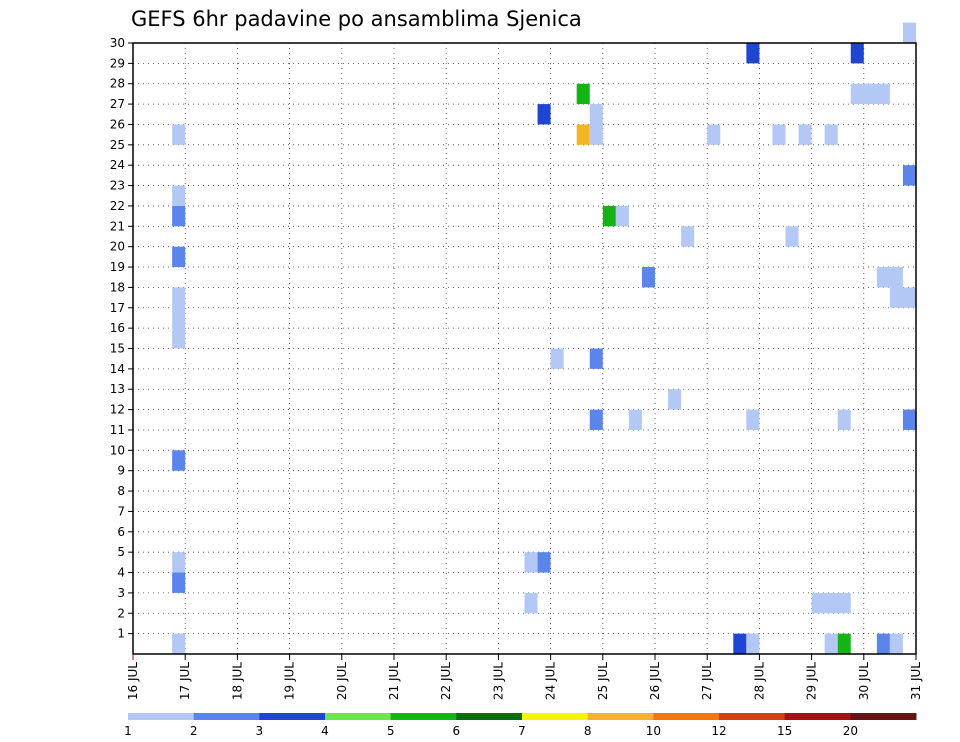  I want to click on y-tick-label: 9, so click(121, 471).